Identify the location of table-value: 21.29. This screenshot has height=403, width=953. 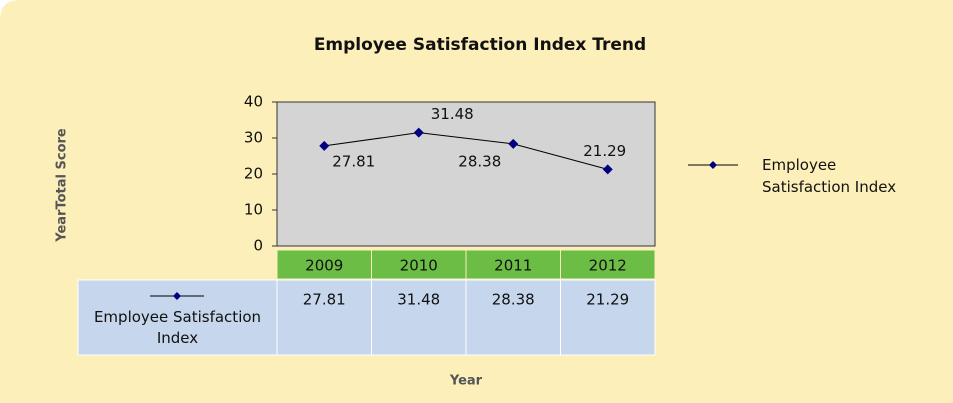
(607, 300).